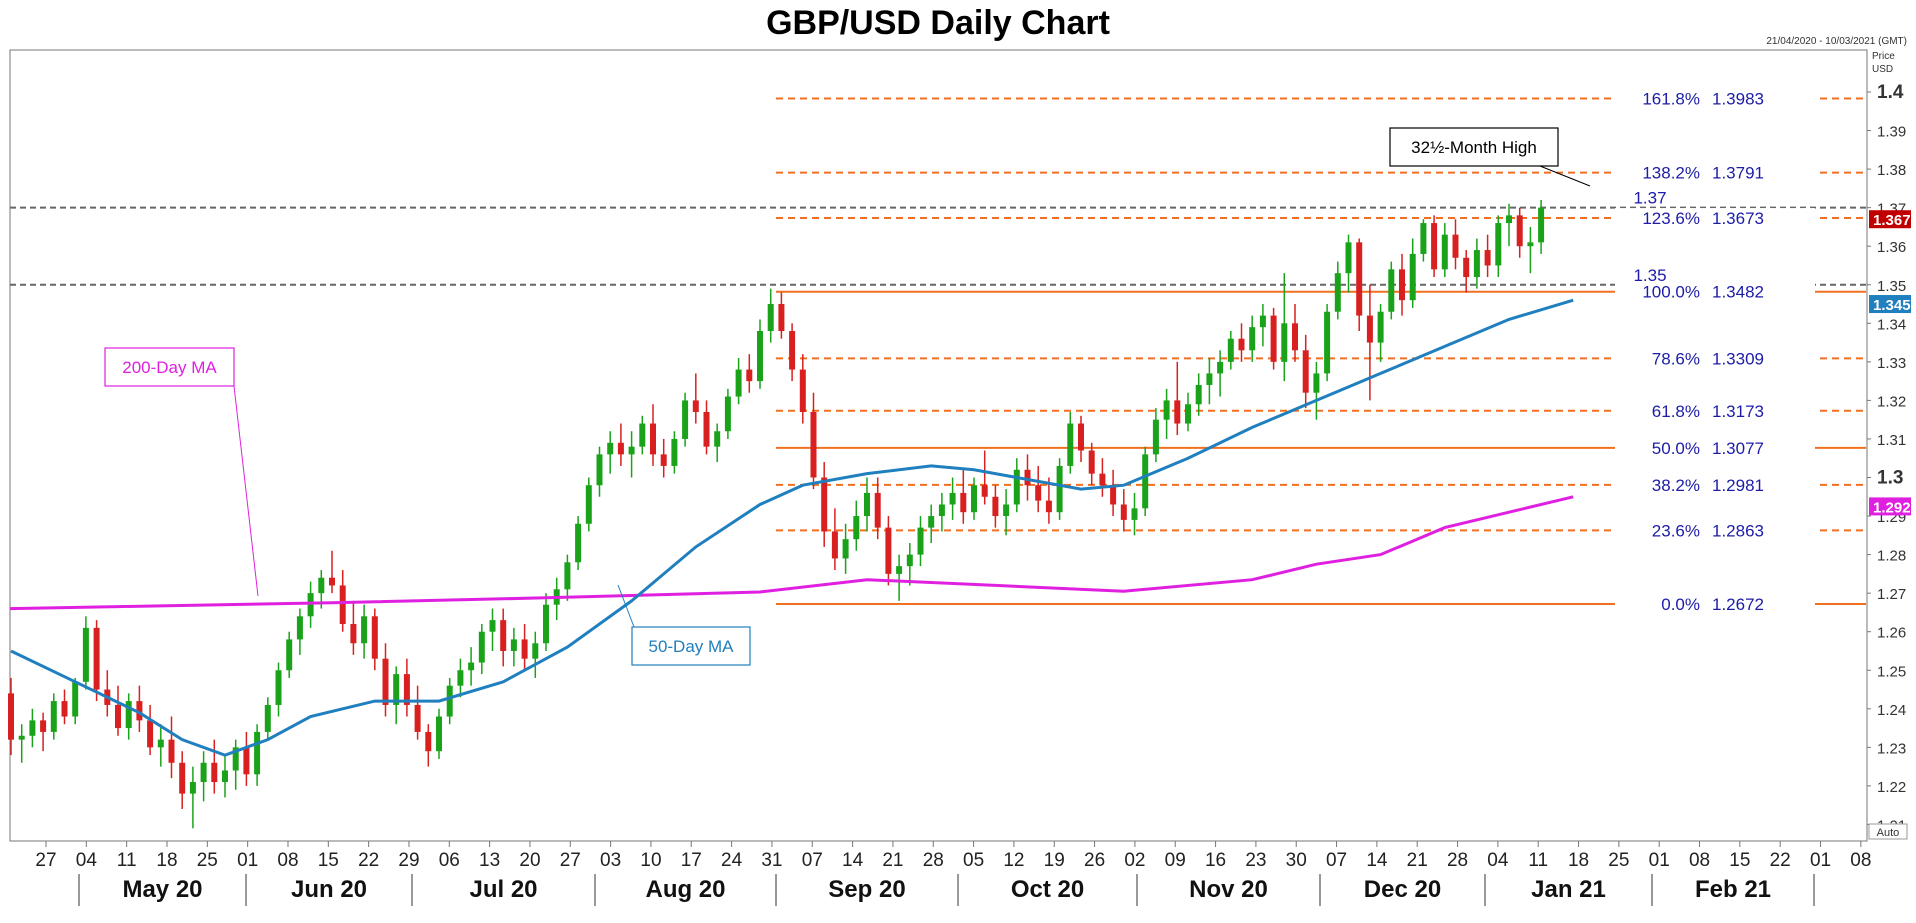 The height and width of the screenshot is (923, 1916). I want to click on day-label-04: 04, so click(87, 860).